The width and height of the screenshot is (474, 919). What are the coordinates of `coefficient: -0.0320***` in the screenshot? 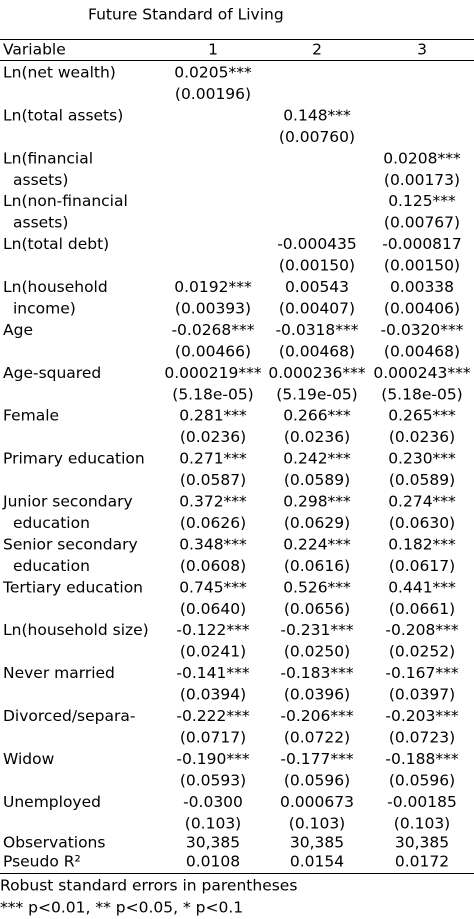 It's located at (421, 330).